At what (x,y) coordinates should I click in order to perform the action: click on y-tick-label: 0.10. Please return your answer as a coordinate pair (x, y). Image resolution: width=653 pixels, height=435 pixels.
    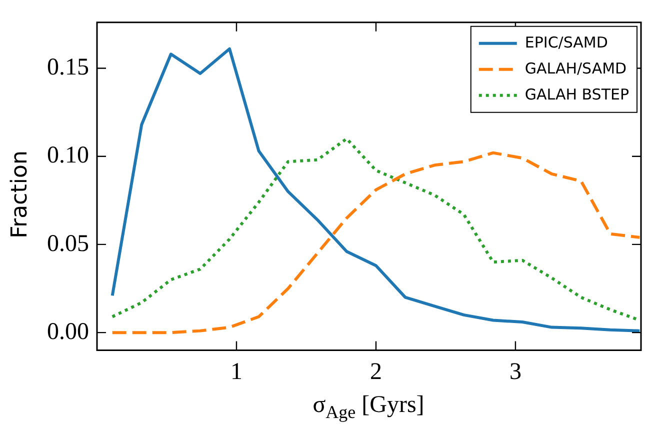
    Looking at the image, I should click on (68, 155).